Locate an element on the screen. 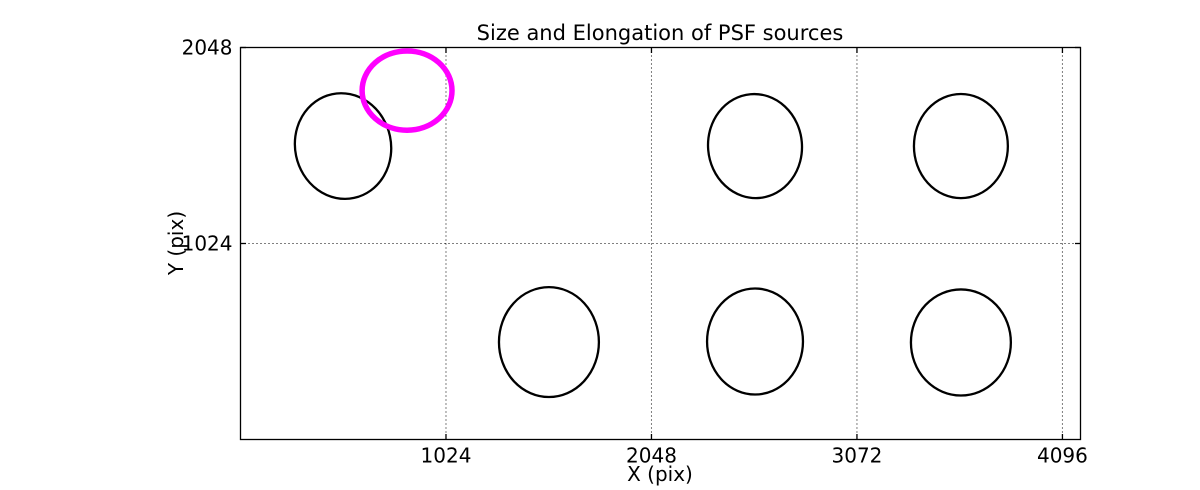 This screenshot has width=1200, height=490. y-axis-title: Y (pix) is located at coordinates (176, 243).